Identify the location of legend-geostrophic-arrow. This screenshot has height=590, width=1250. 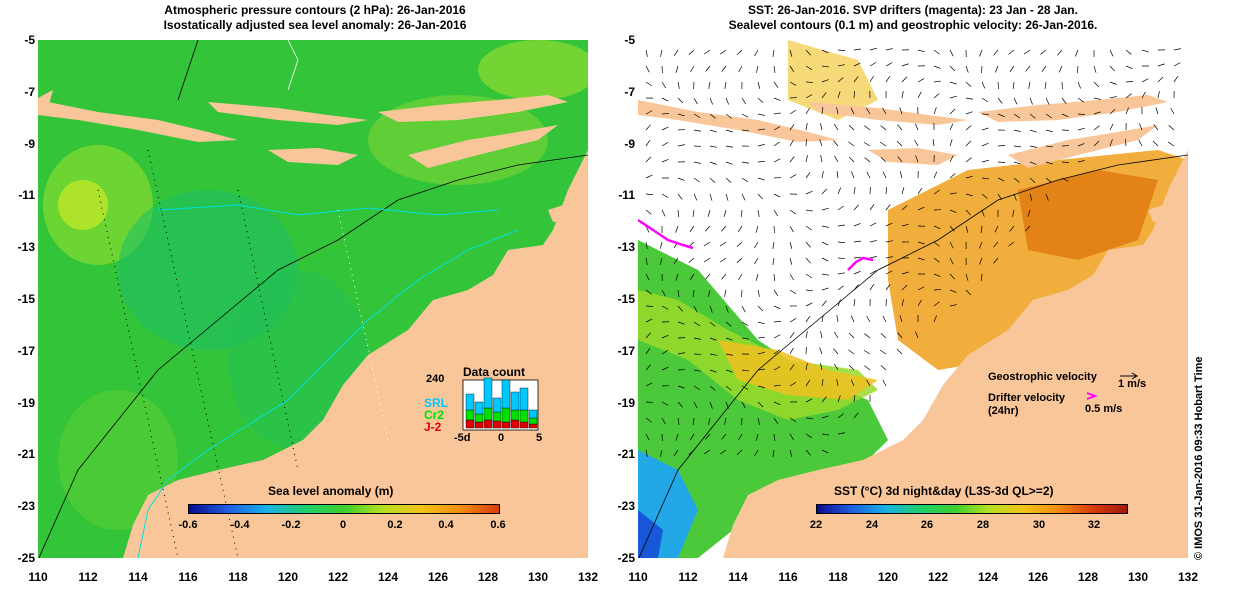
(1129, 376).